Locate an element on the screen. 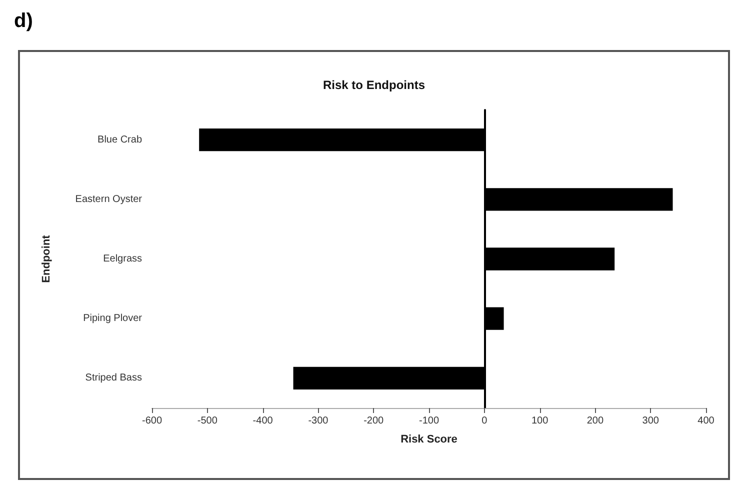  x-tick-label: -600 is located at coordinates (152, 421).